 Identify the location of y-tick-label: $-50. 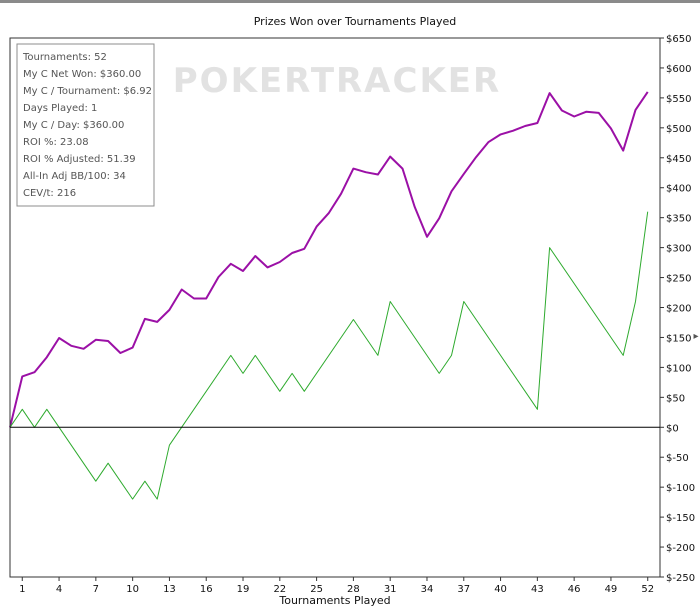
(677, 458).